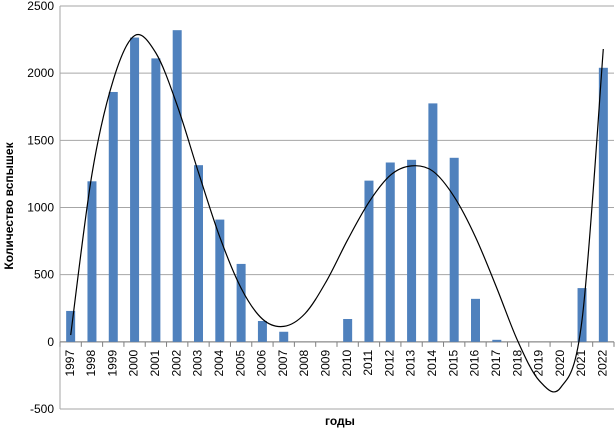 This screenshot has height=429, width=616. What do you see at coordinates (177, 186) in the screenshot?
I see `bar-2002` at bounding box center [177, 186].